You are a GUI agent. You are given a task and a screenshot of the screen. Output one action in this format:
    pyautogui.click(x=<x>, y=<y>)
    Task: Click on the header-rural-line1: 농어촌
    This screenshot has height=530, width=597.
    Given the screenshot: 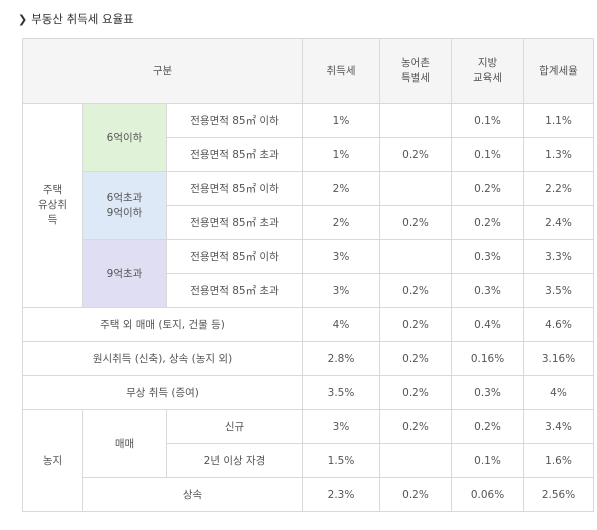 What is the action you would take?
    pyautogui.click(x=415, y=63)
    